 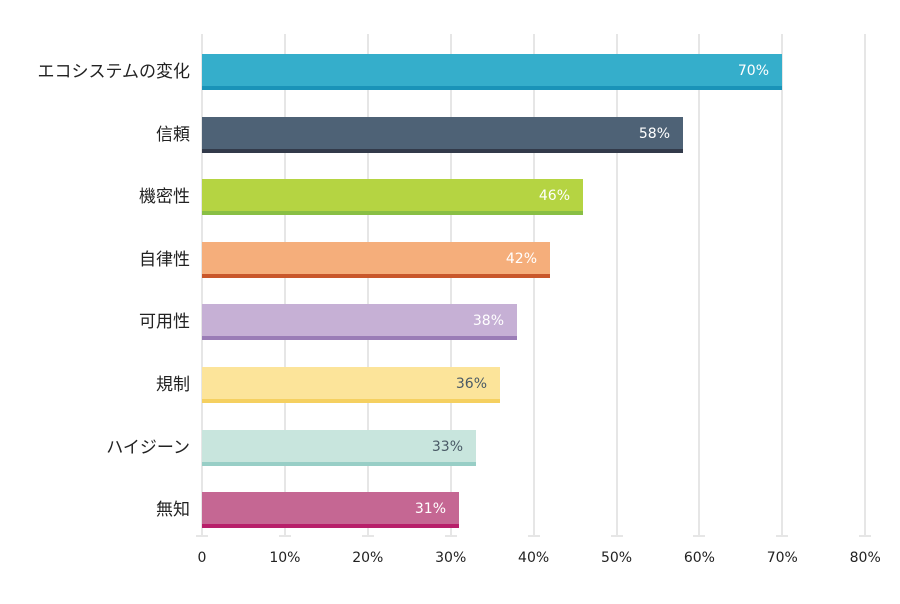 What do you see at coordinates (368, 558) in the screenshot?
I see `x-tick-label: 20%` at bounding box center [368, 558].